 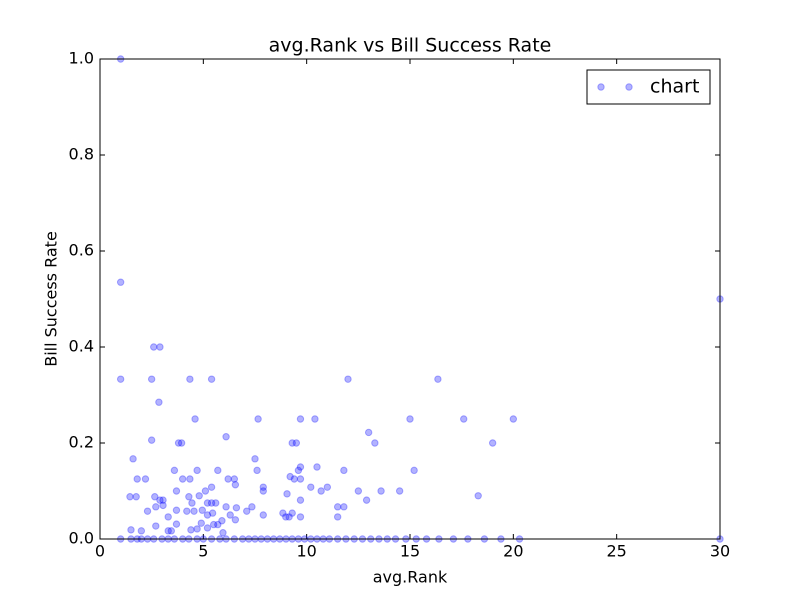 What do you see at coordinates (410, 46) in the screenshot?
I see `chart-title: avg.Rank vs Bill Success Rate` at bounding box center [410, 46].